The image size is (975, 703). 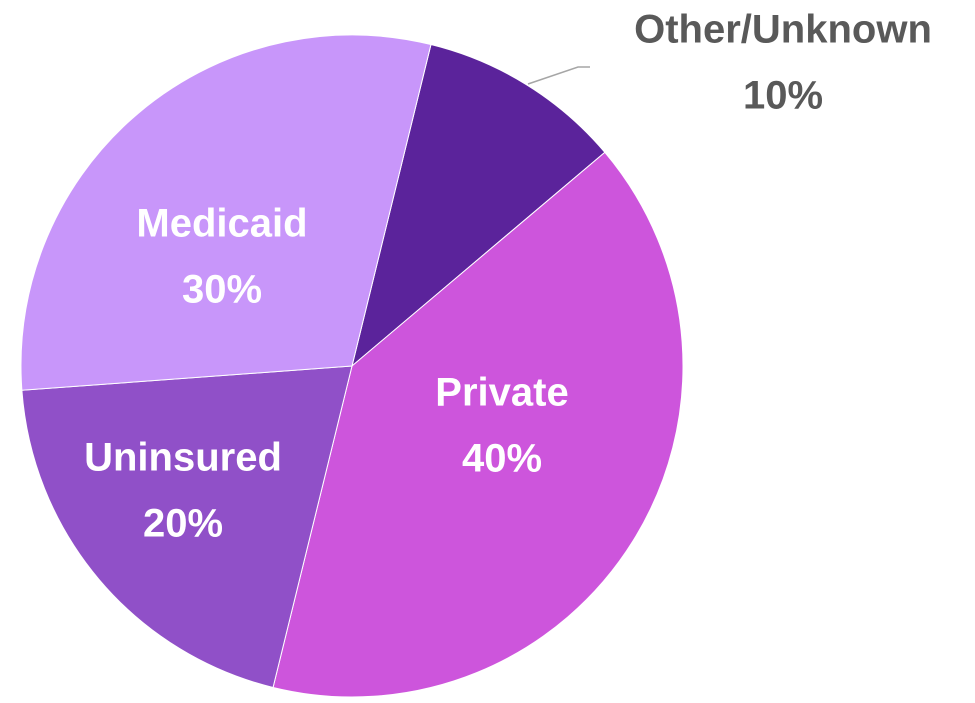 I want to click on slice-label: Other/Unknown, so click(x=783, y=30).